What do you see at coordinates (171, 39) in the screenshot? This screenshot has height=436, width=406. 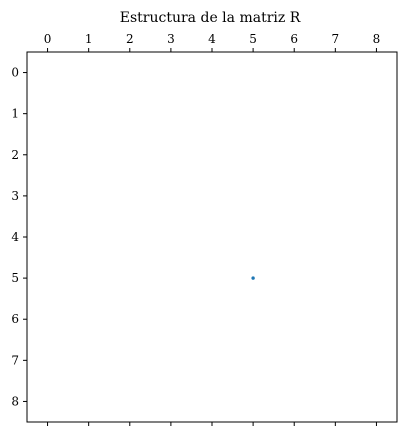 I see `x-tick-label: 3` at bounding box center [171, 39].